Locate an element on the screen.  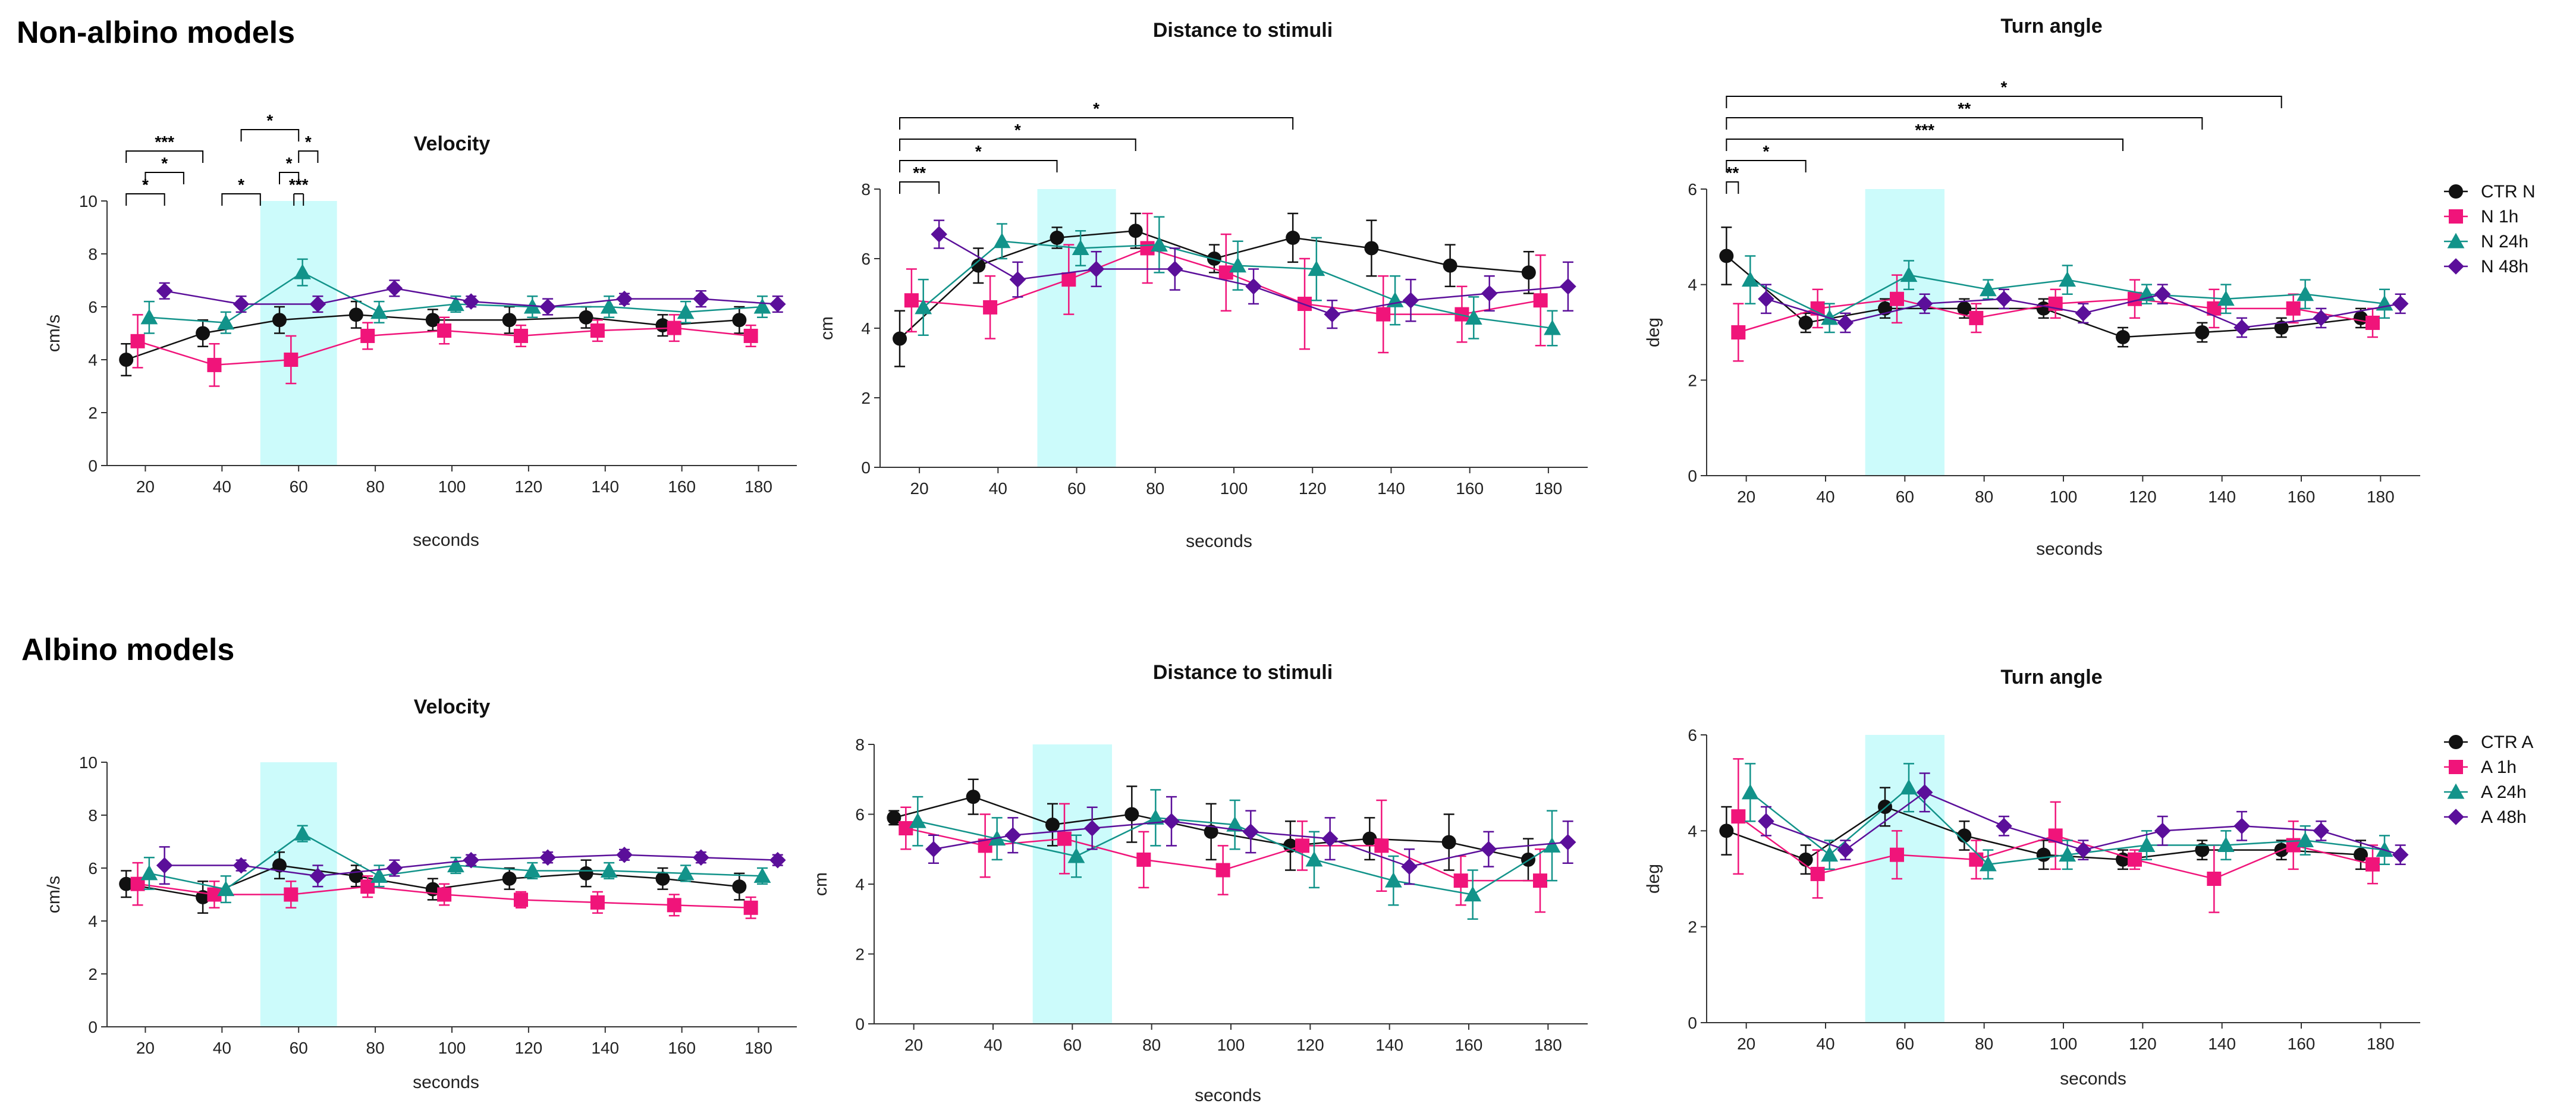
series-n-48h is located at coordinates (471, 297).